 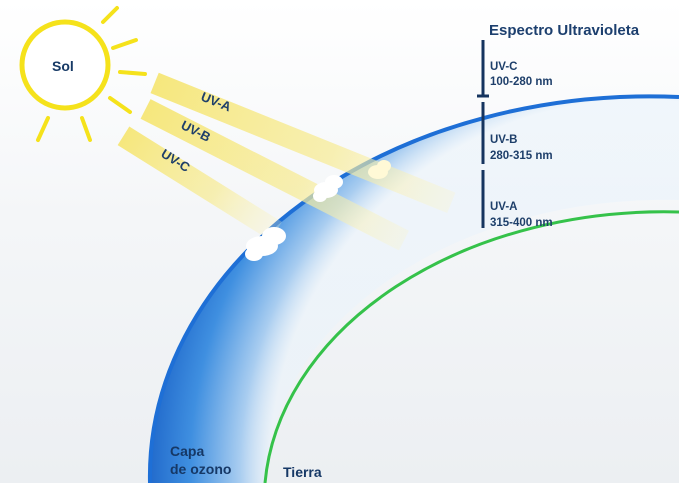 I want to click on uv-c-ray, so click(x=199, y=183).